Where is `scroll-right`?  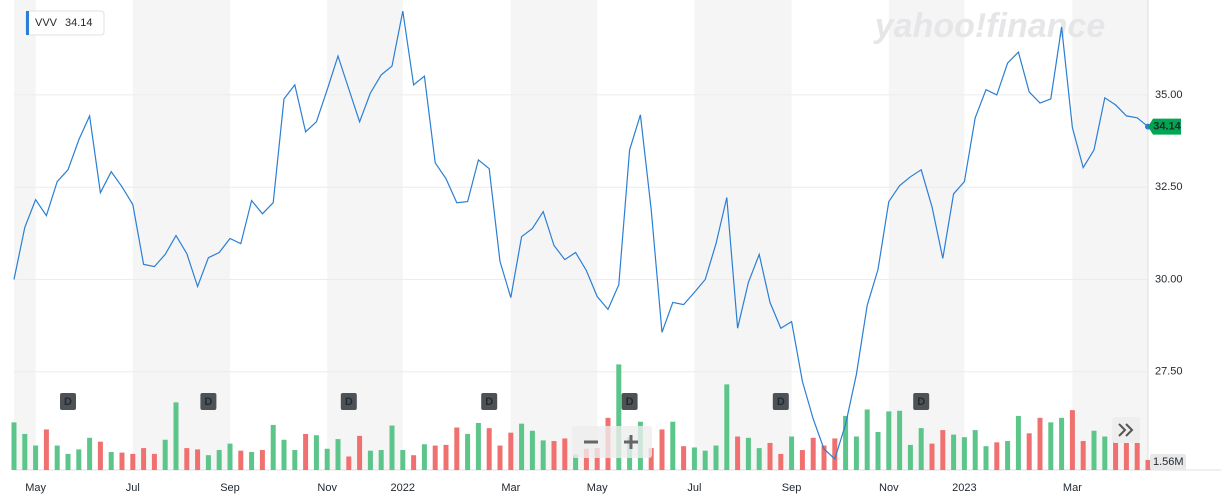
scroll-right is located at coordinates (1126, 430).